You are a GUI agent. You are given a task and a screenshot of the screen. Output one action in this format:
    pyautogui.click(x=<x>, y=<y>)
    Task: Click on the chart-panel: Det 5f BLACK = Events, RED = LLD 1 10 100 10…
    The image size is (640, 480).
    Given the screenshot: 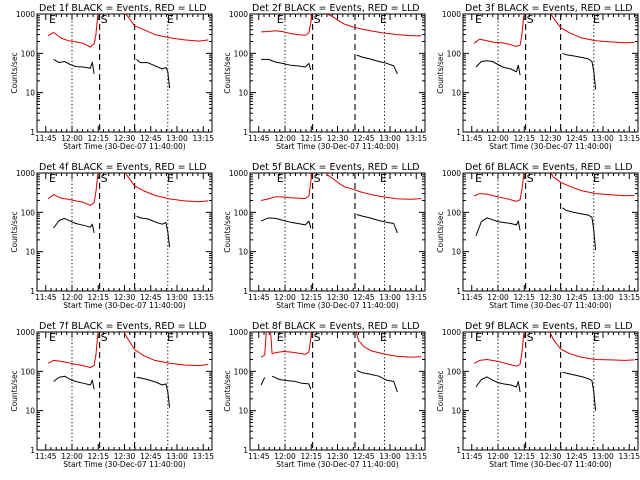 What is the action you would take?
    pyautogui.click(x=325, y=236)
    